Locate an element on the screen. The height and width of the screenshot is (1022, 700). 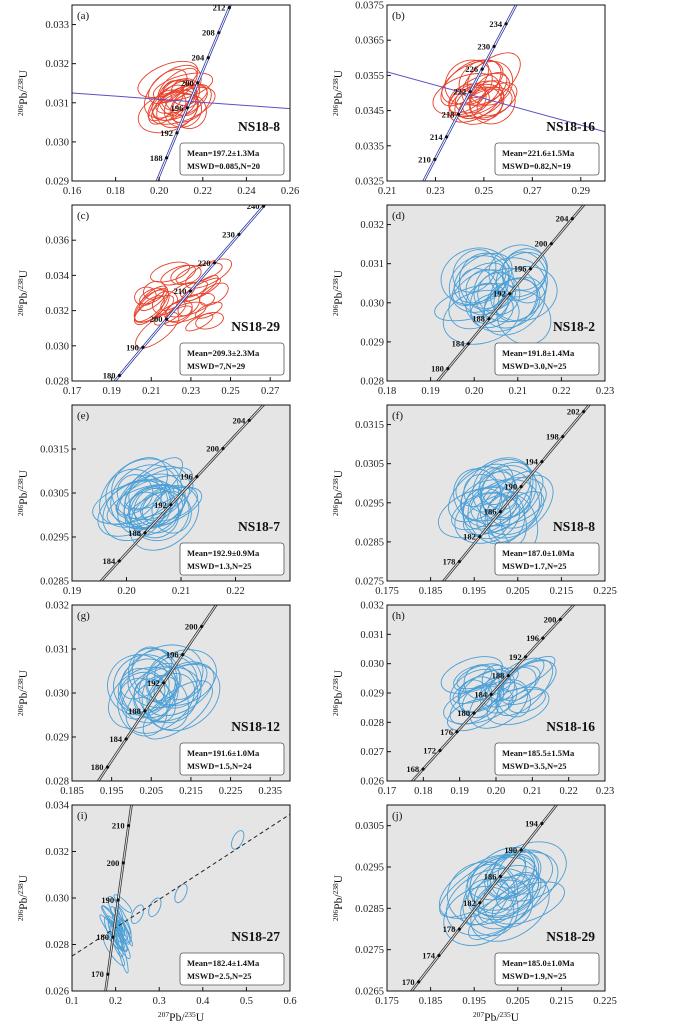
y-tick-label: 0.0275 is located at coordinates (369, 582).